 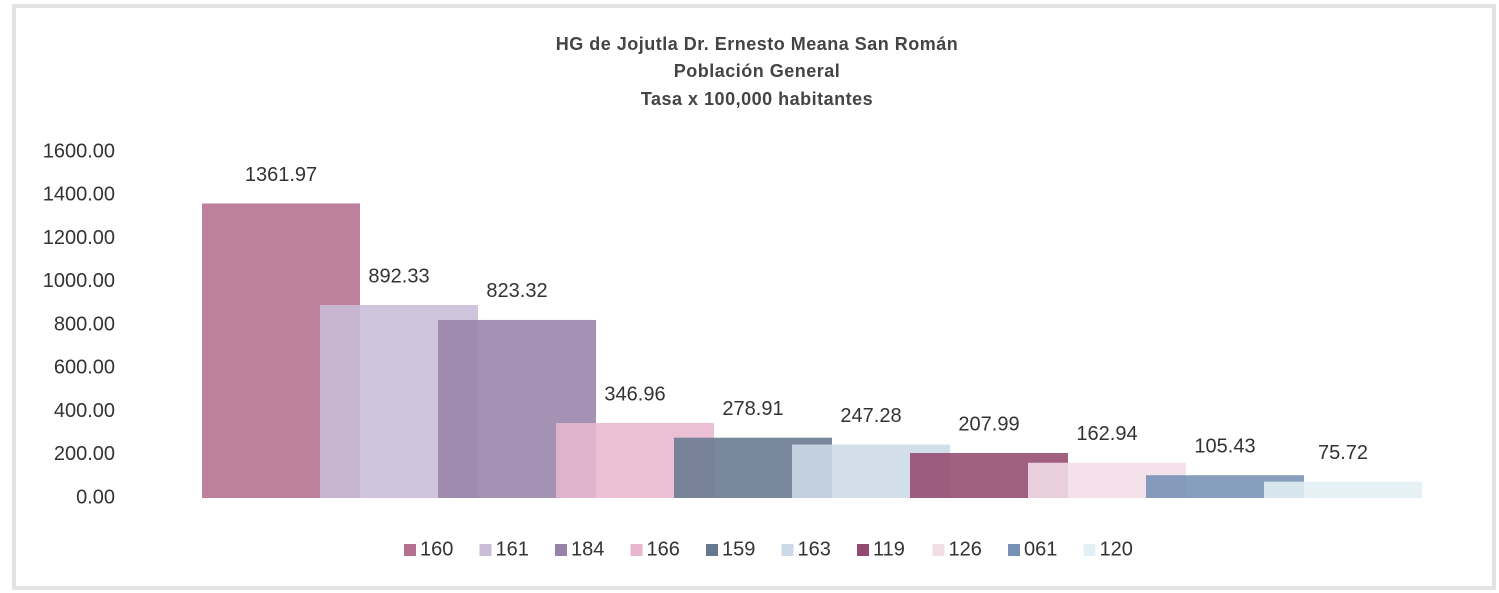 I want to click on legend-label: 119, so click(x=889, y=549).